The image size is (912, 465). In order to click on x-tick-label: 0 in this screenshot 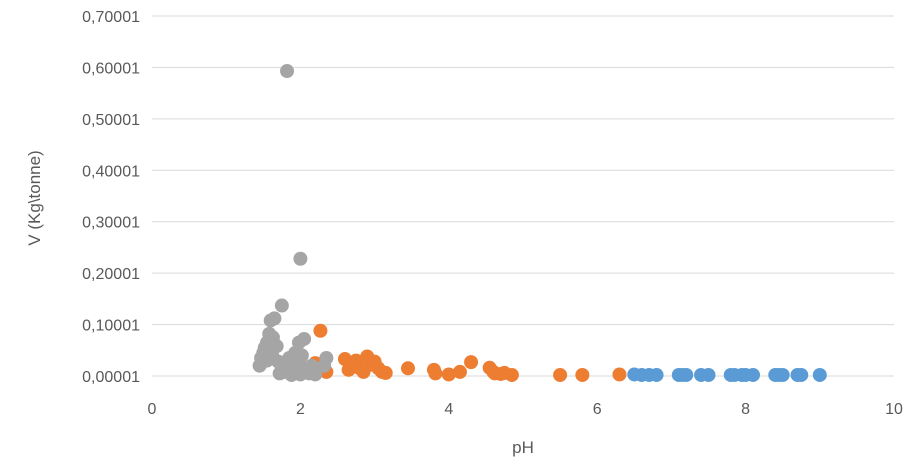, I will do `click(152, 409)`.